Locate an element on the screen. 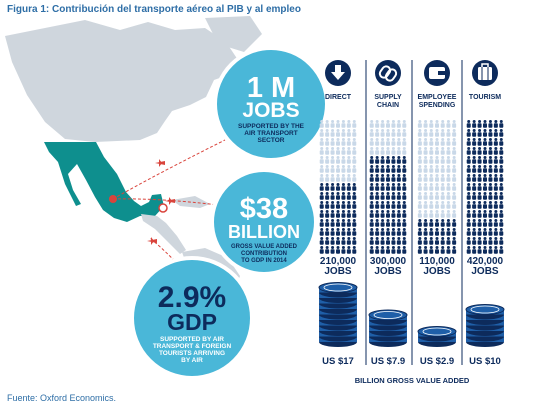 This screenshot has height=412, width=550. gva-line-1: GROSS VALUE ADDED is located at coordinates (264, 247).